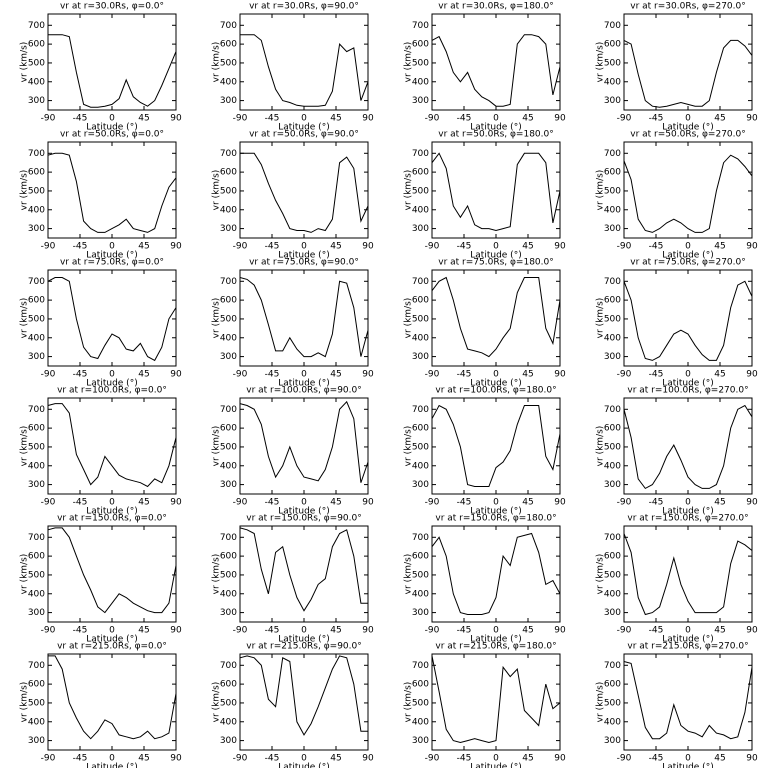 The height and width of the screenshot is (768, 768). Describe the element at coordinates (495, 647) in the screenshot. I see `chart-title: vr at r=215.0Rs, φ=180.0°` at that location.